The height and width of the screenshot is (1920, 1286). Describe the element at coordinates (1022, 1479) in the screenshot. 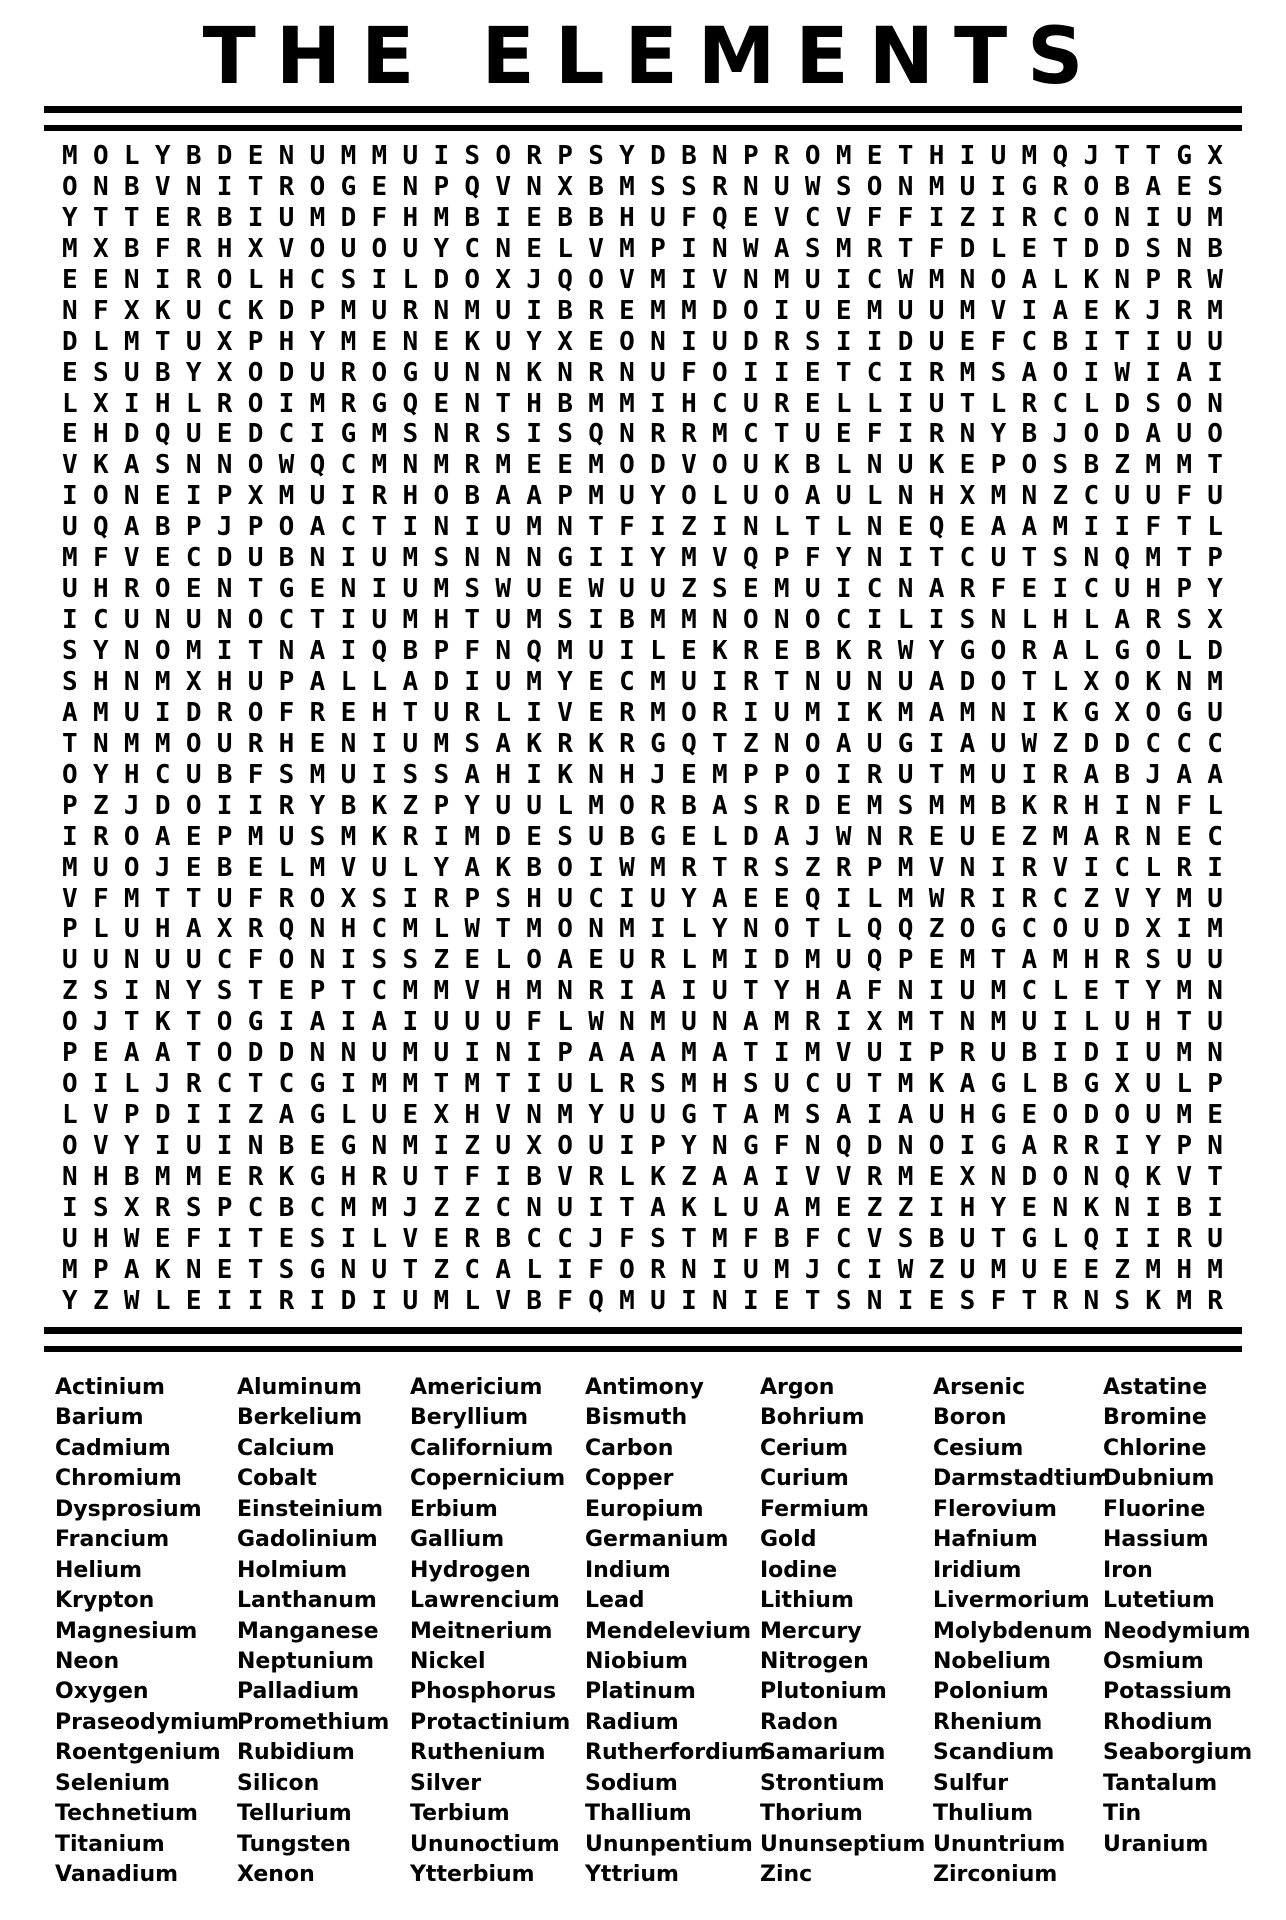

I see `word-item: Darmstadtium` at that location.